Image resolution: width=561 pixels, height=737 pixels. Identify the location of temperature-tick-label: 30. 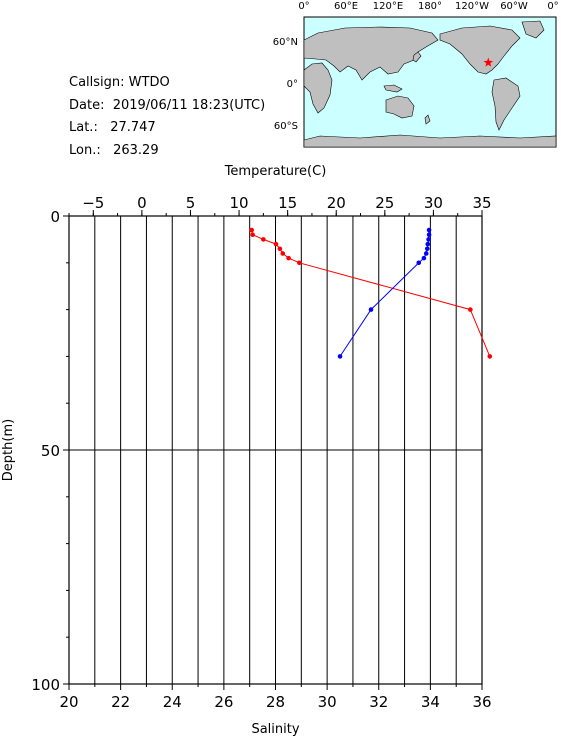
(433, 203).